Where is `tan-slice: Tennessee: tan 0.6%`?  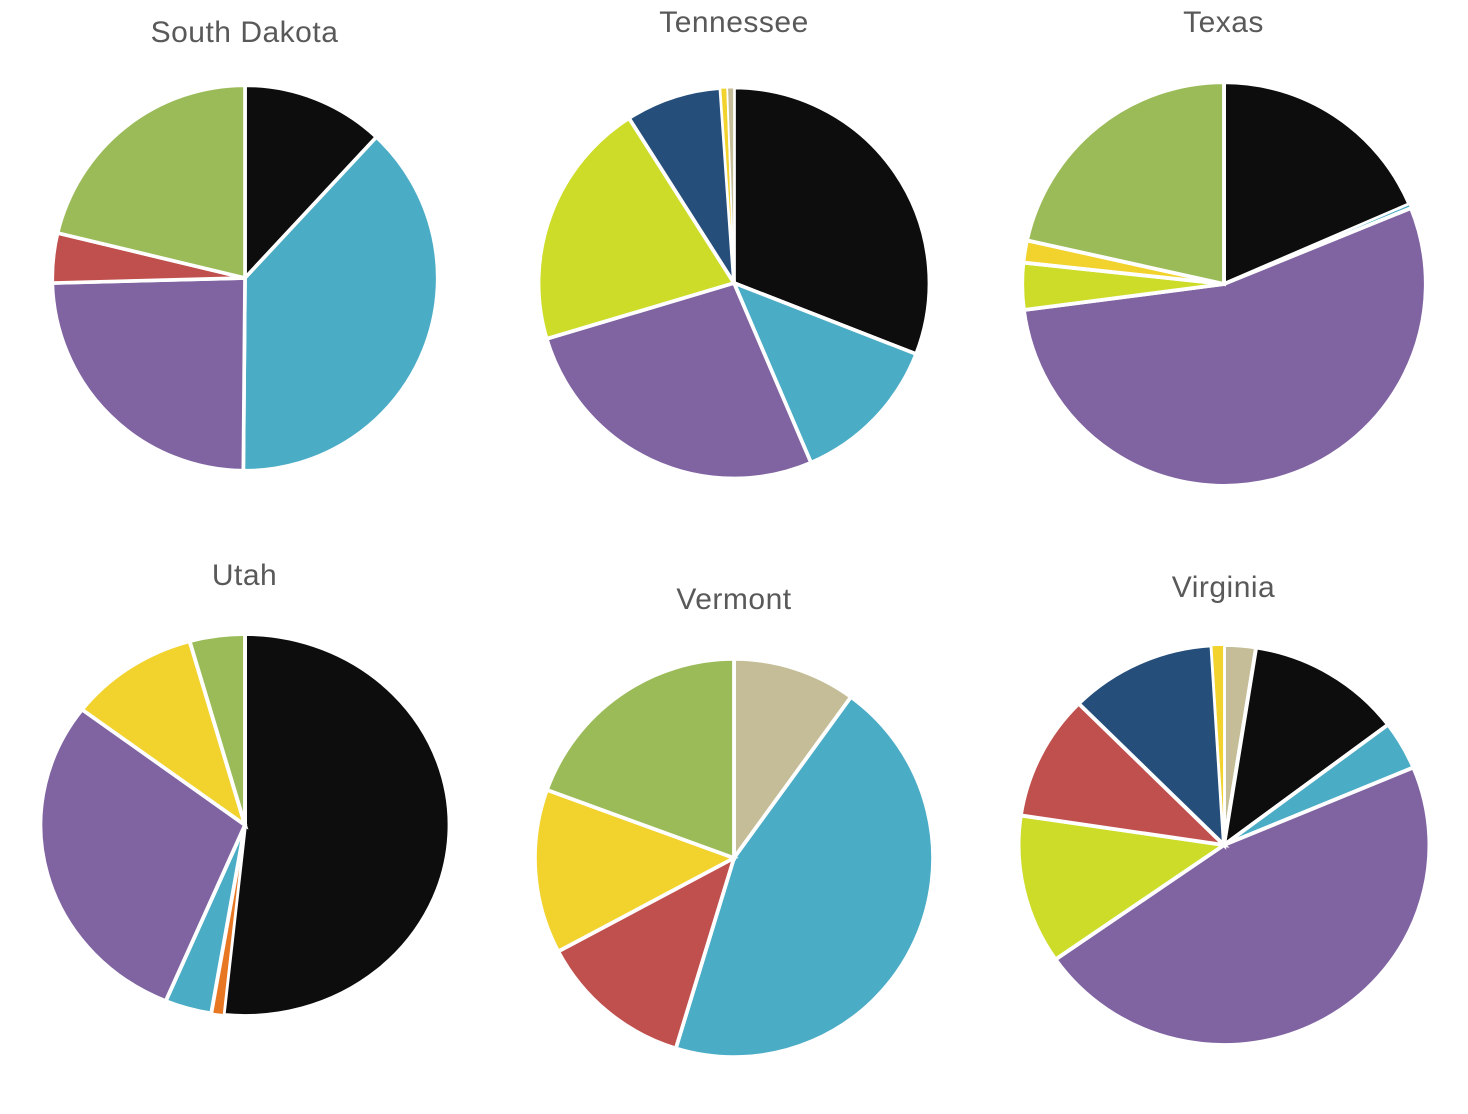 tan-slice: Tennessee: tan 0.6% is located at coordinates (730, 185).